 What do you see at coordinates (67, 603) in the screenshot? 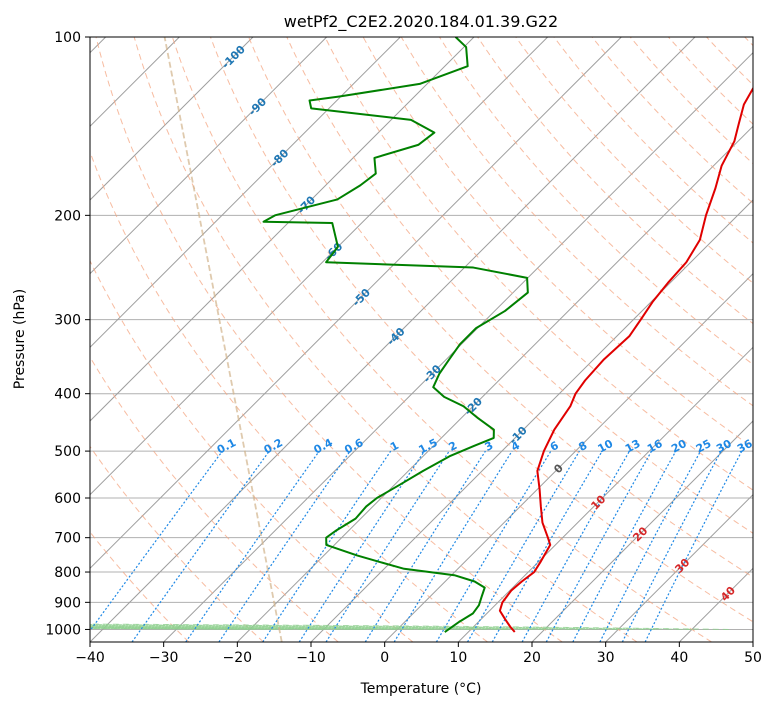
I see `y-tick-label: 900` at bounding box center [67, 603].